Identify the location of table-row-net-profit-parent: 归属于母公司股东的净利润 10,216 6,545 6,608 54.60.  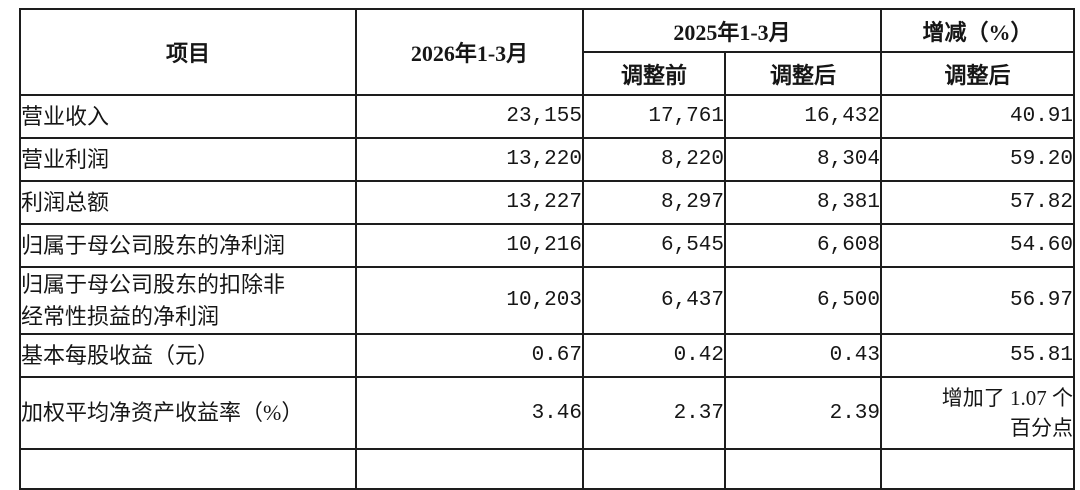
(547, 245).